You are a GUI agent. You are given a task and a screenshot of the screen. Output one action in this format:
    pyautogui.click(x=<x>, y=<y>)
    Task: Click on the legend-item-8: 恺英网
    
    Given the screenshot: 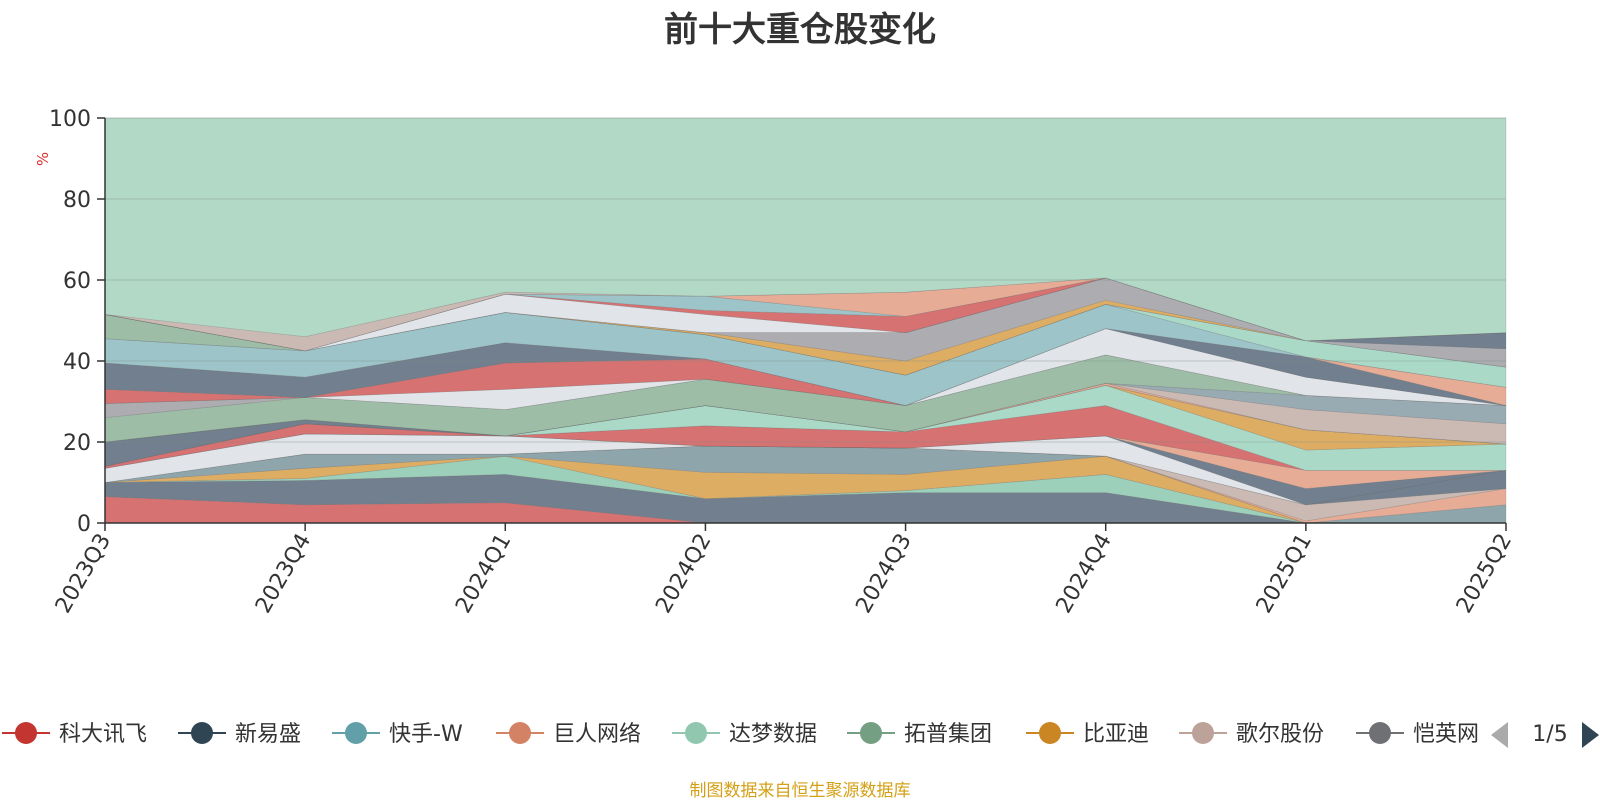 What is the action you would take?
    pyautogui.click(x=1417, y=734)
    